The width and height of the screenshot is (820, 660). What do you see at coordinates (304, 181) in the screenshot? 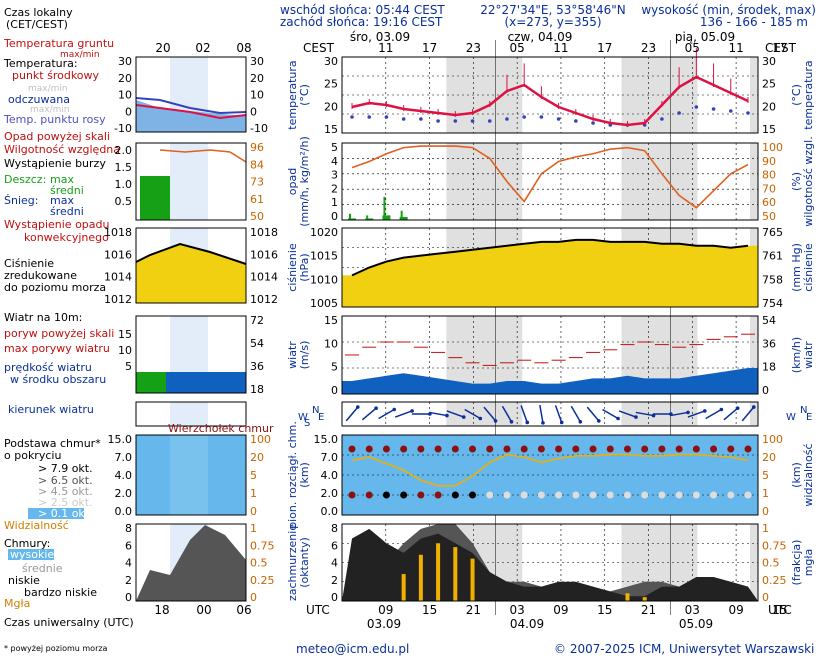
I see `ylabel-left-unit: (mm/h, kg/m²/h)` at bounding box center [304, 181].